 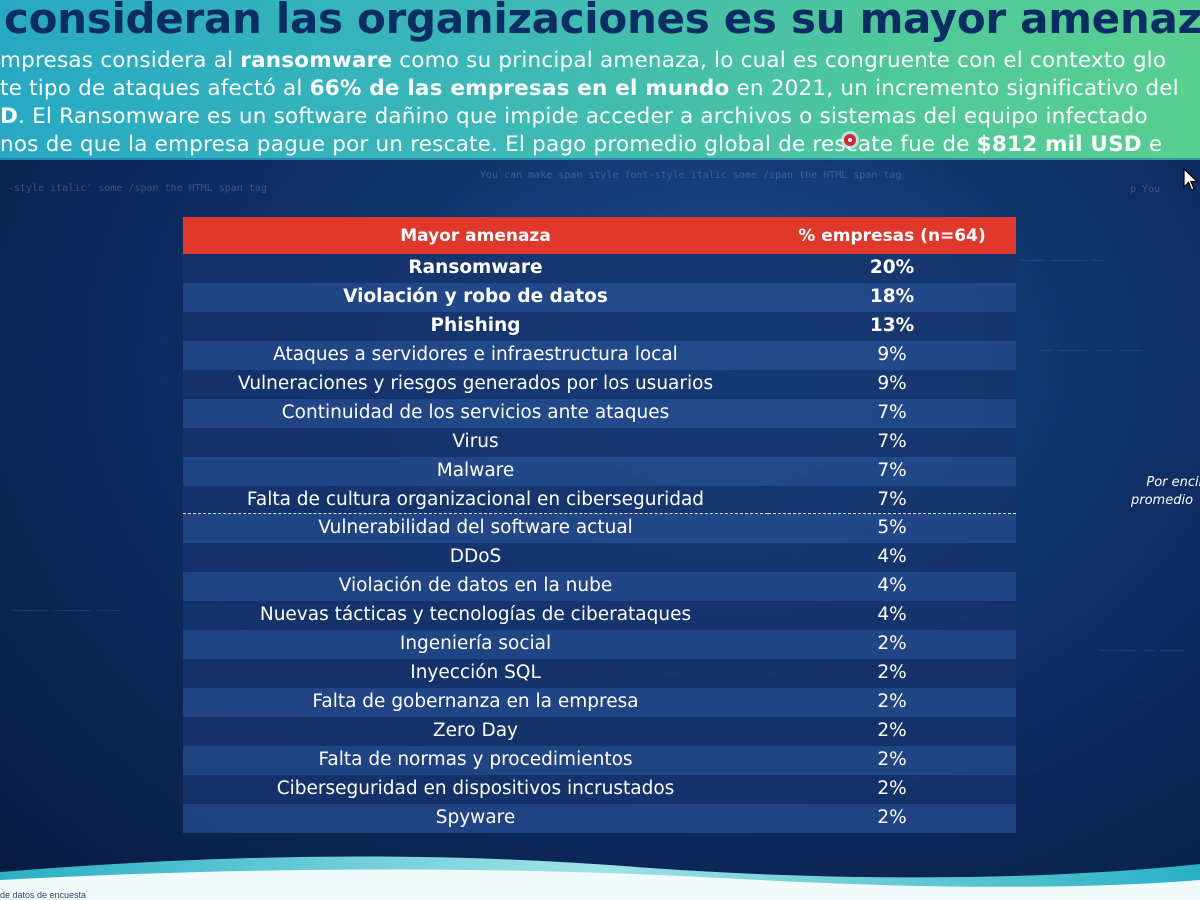 I want to click on table-row: Ingeniería social 2%, so click(x=599, y=644).